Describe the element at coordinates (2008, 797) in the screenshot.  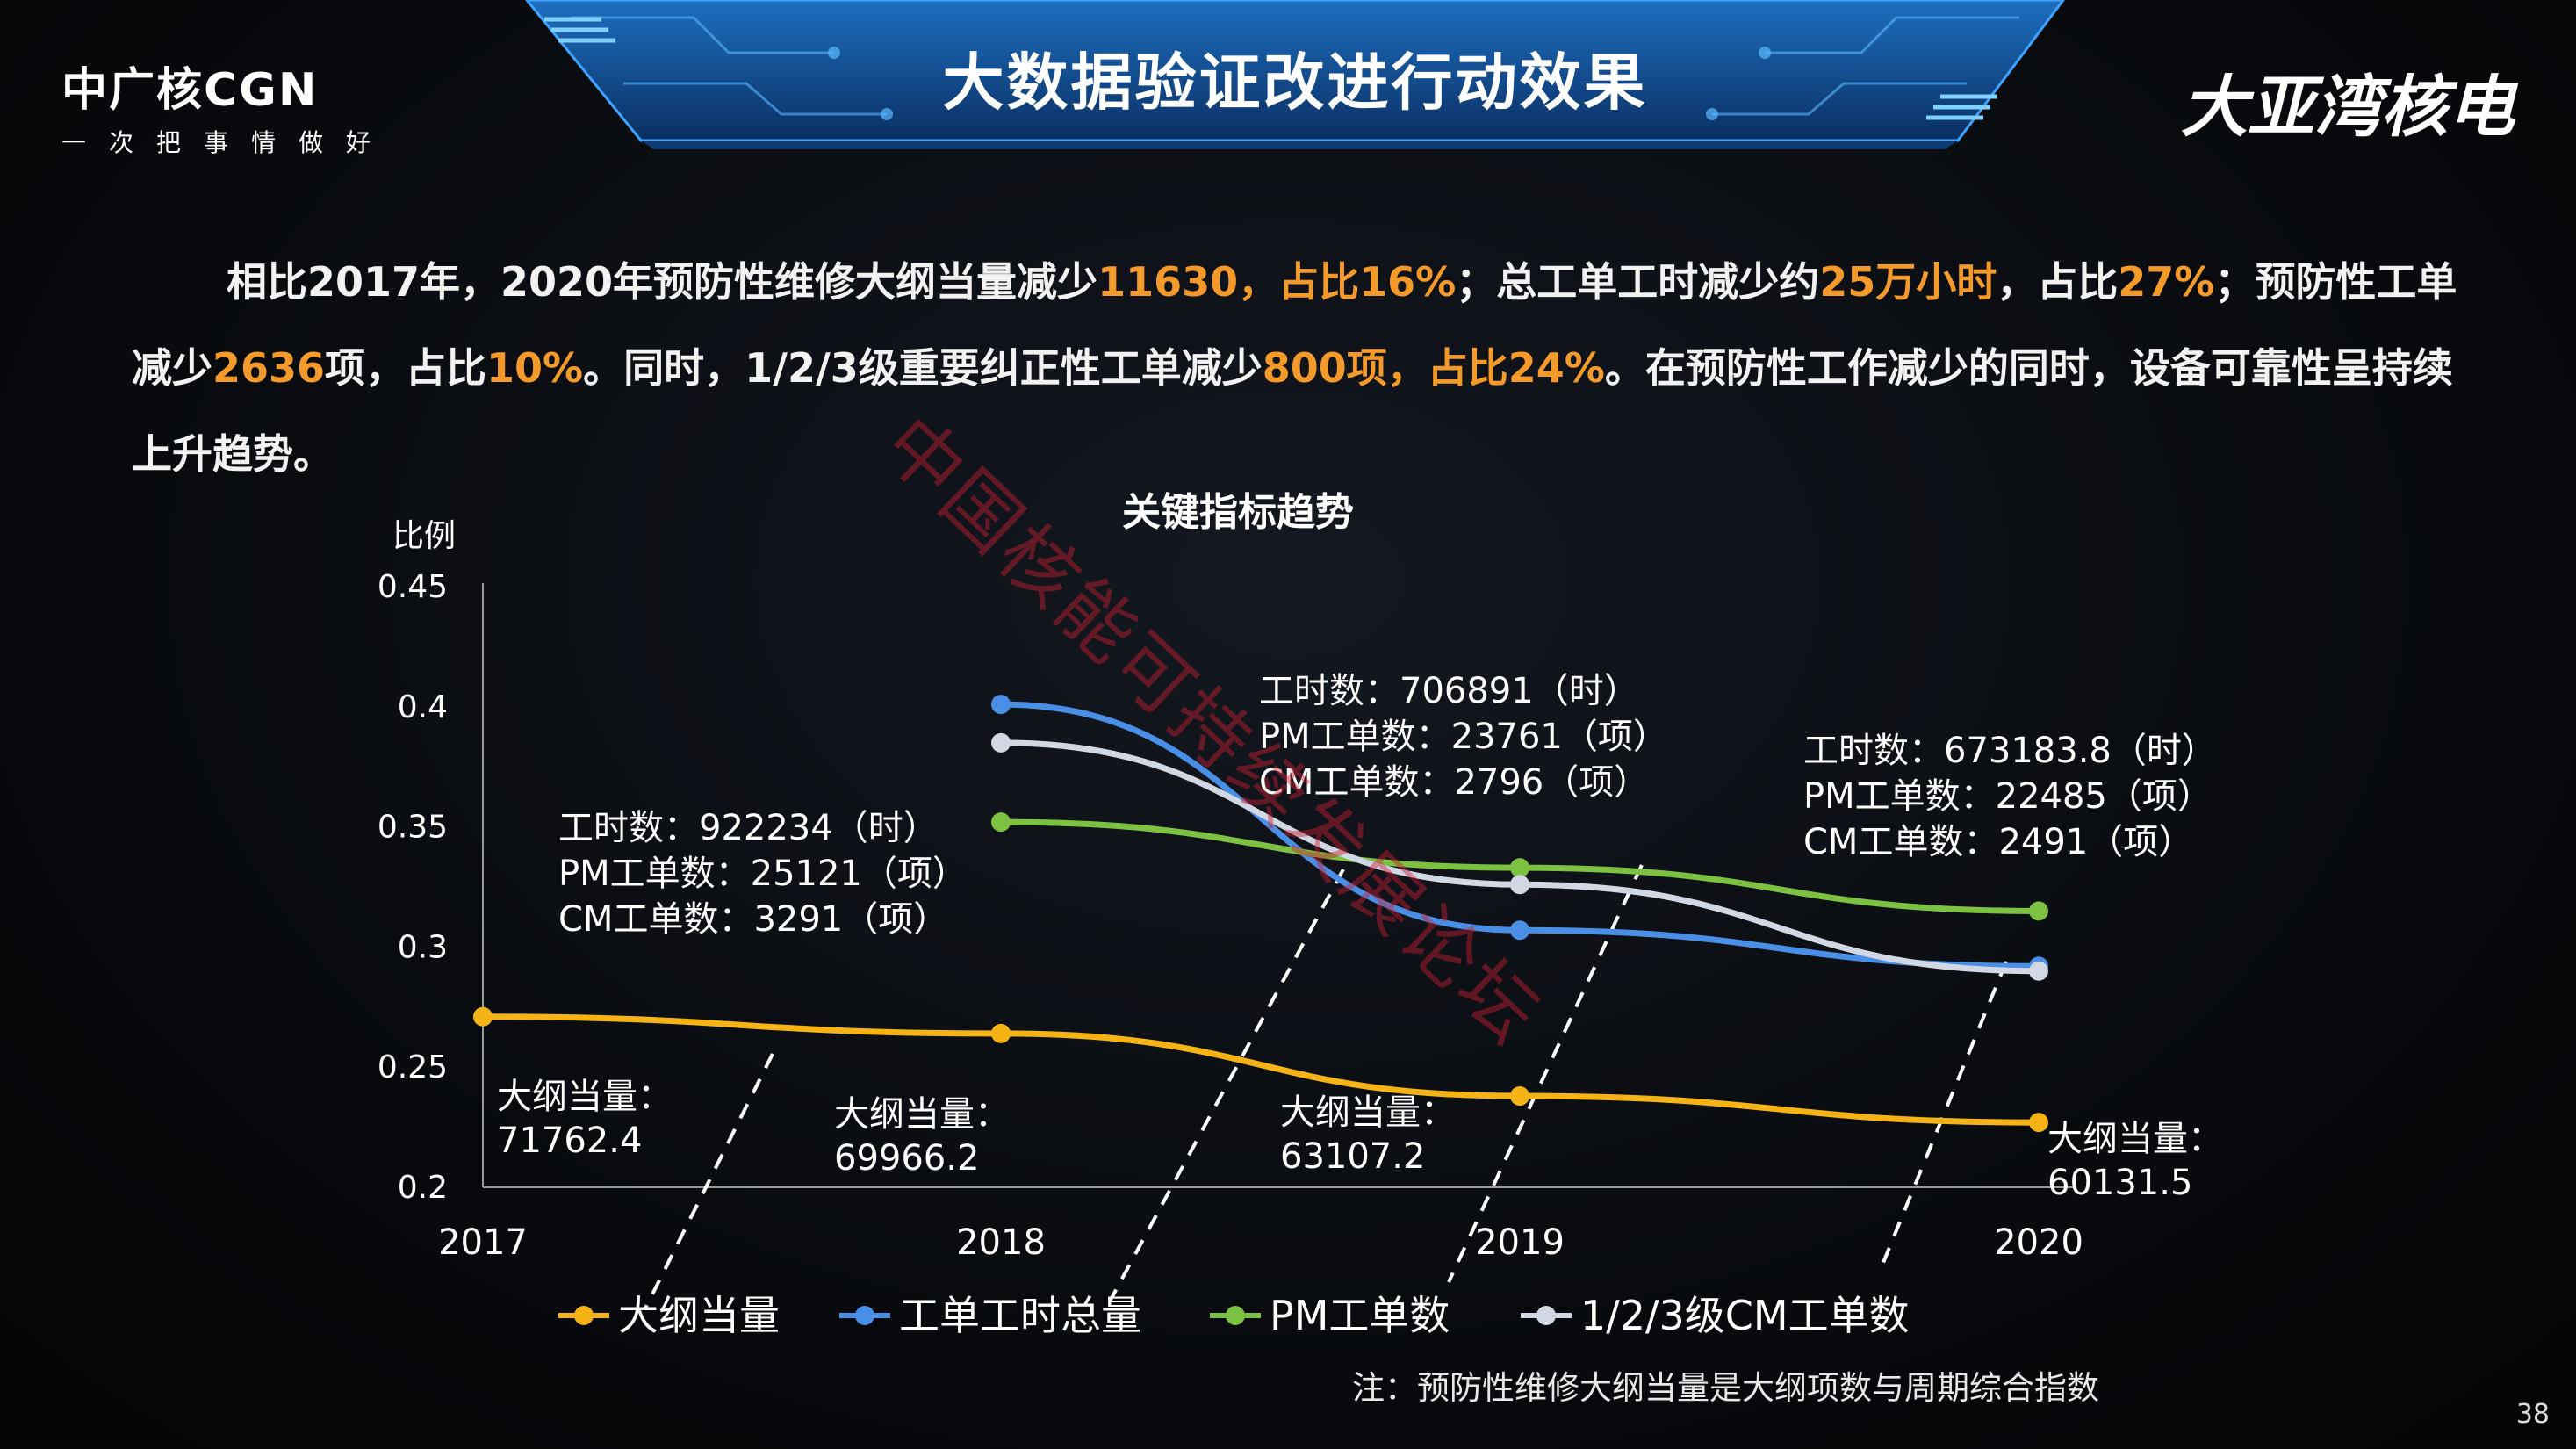
I see `callout-text: PM工单数：22485（项）` at that location.